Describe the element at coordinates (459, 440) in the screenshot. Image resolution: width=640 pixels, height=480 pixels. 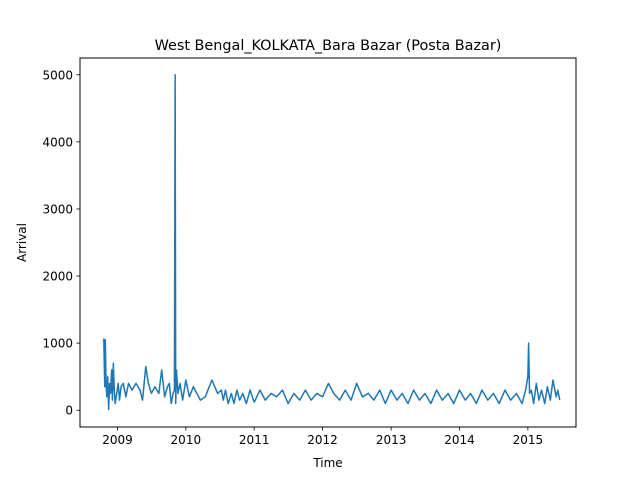
I see `x-tick-label: 2014` at that location.